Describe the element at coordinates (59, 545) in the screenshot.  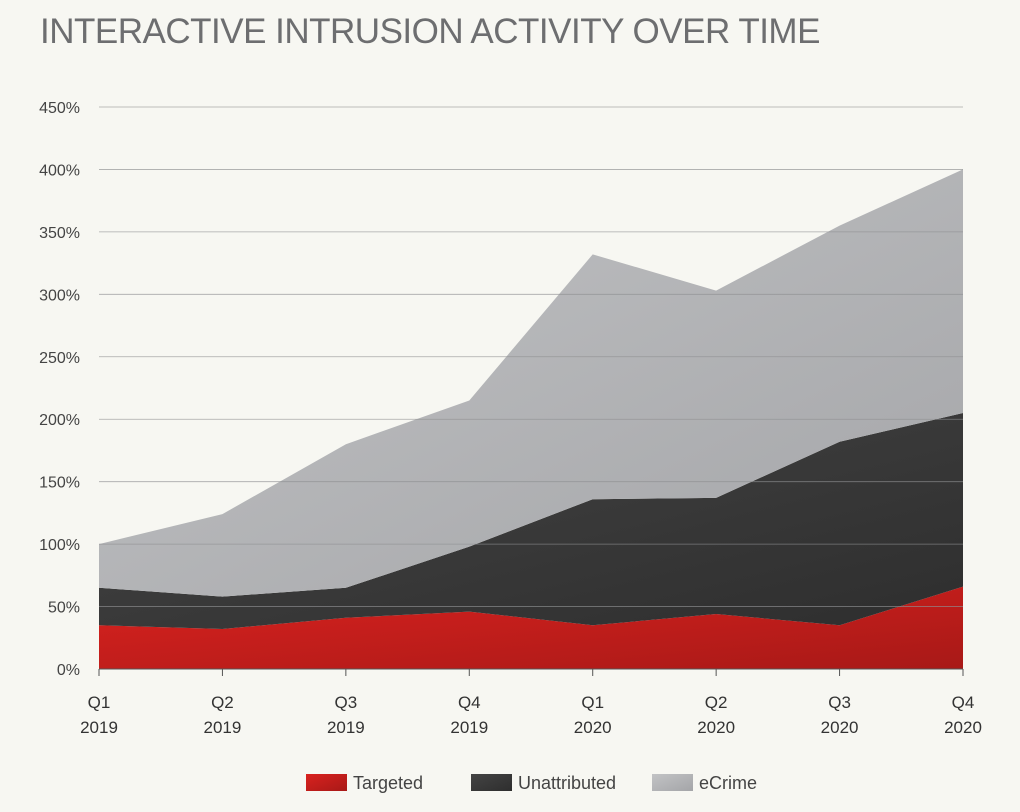
I see `y-tick-label: 100%` at that location.